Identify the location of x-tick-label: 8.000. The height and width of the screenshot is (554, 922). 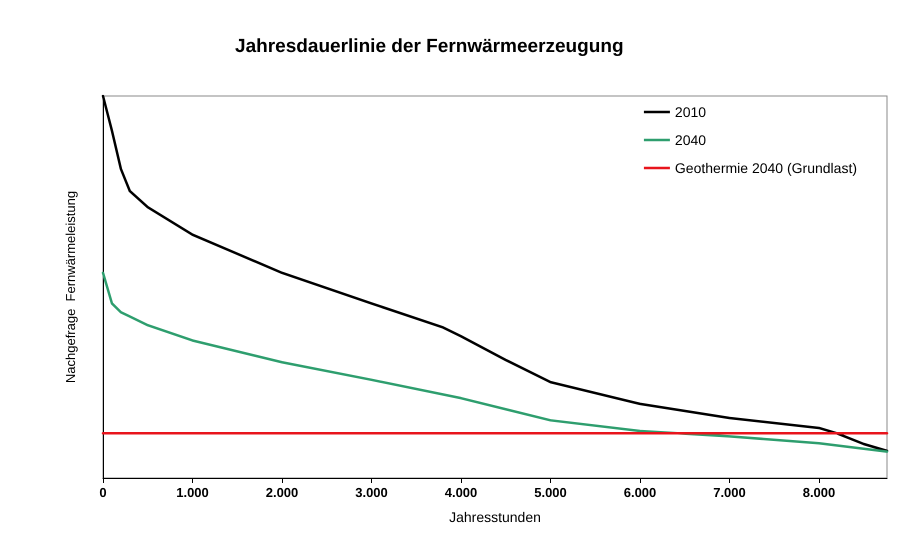
(819, 492).